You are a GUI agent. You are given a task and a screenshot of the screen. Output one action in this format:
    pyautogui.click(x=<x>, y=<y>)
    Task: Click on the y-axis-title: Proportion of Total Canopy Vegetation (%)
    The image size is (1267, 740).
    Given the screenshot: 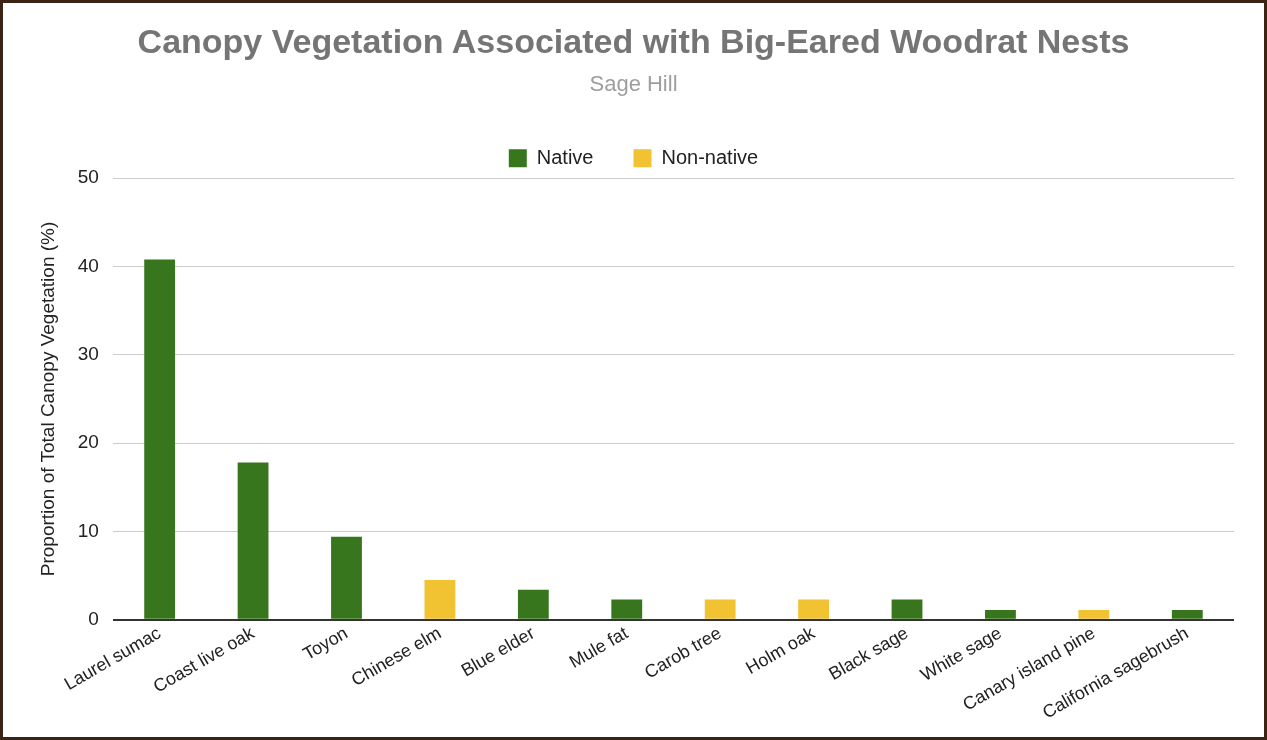 What is the action you would take?
    pyautogui.click(x=47, y=399)
    